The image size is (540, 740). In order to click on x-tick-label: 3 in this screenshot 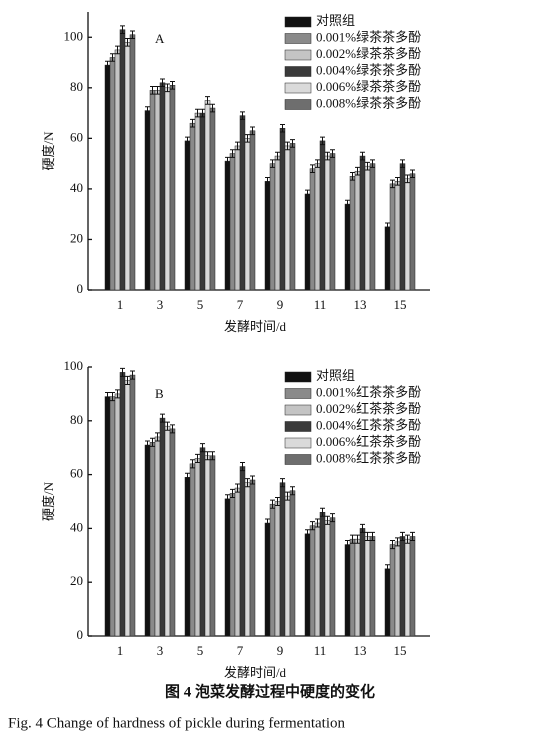, I will do `click(160, 650)`.